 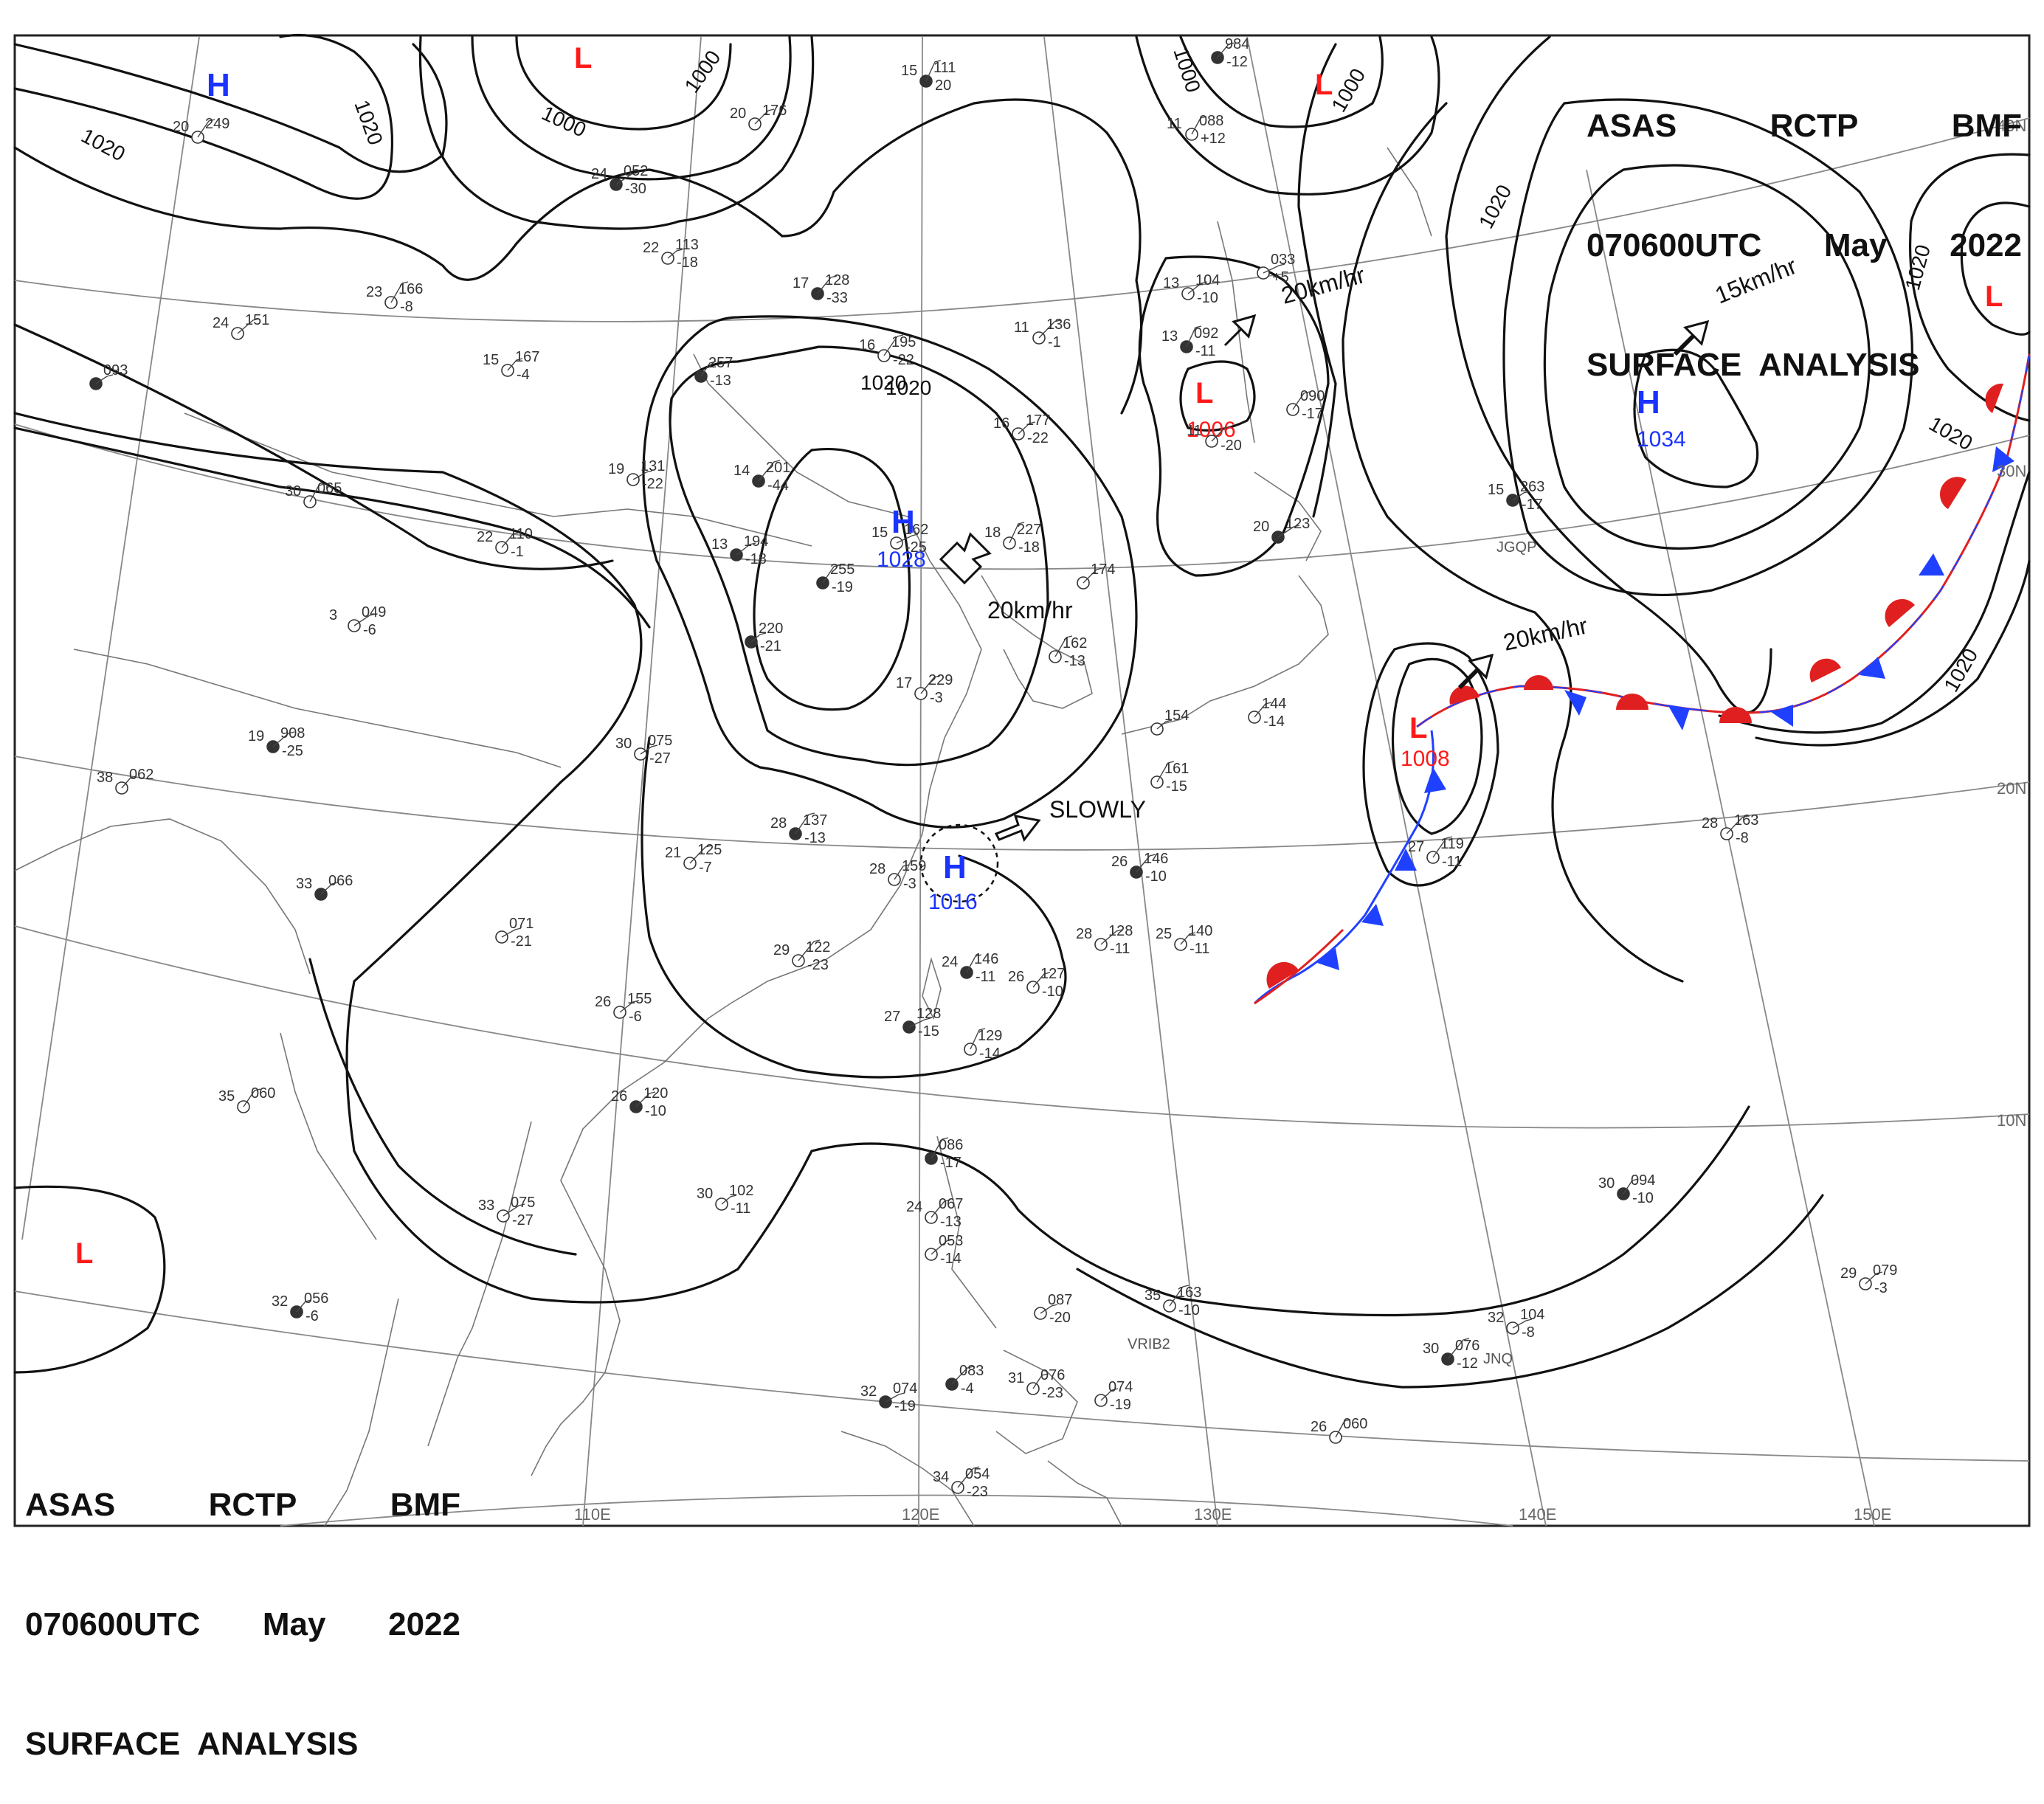 I want to click on station-temperature: 25, so click(x=1164, y=934).